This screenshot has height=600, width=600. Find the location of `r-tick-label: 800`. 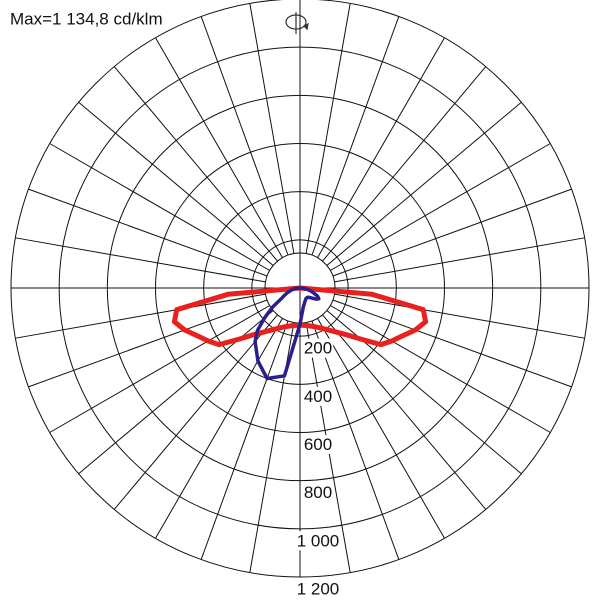

r-tick-label: 800 is located at coordinates (318, 492).